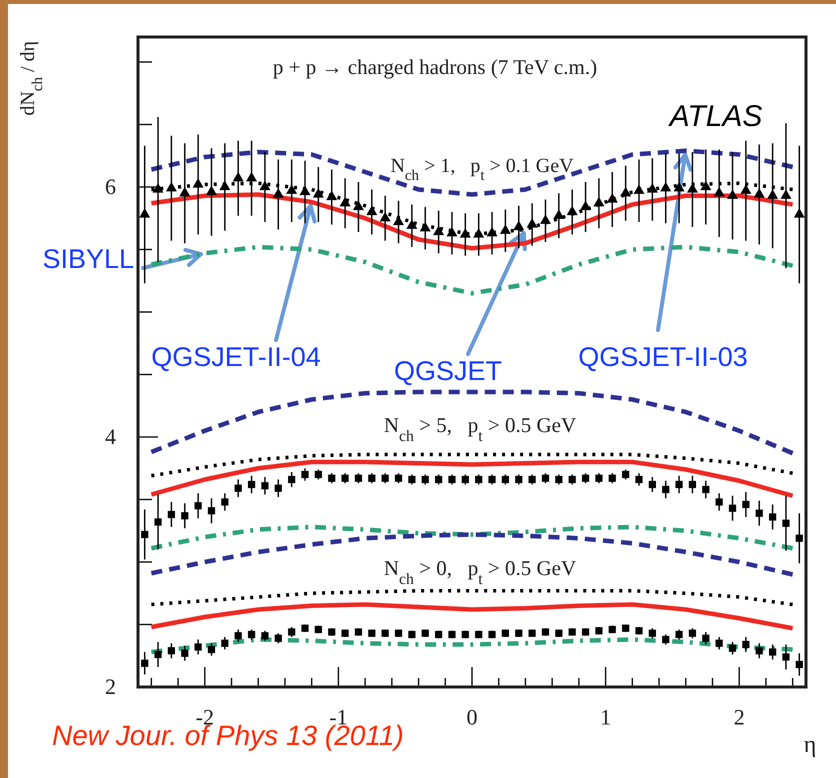 The width and height of the screenshot is (836, 778). I want to click on y-tick-label: 4, so click(110, 437).